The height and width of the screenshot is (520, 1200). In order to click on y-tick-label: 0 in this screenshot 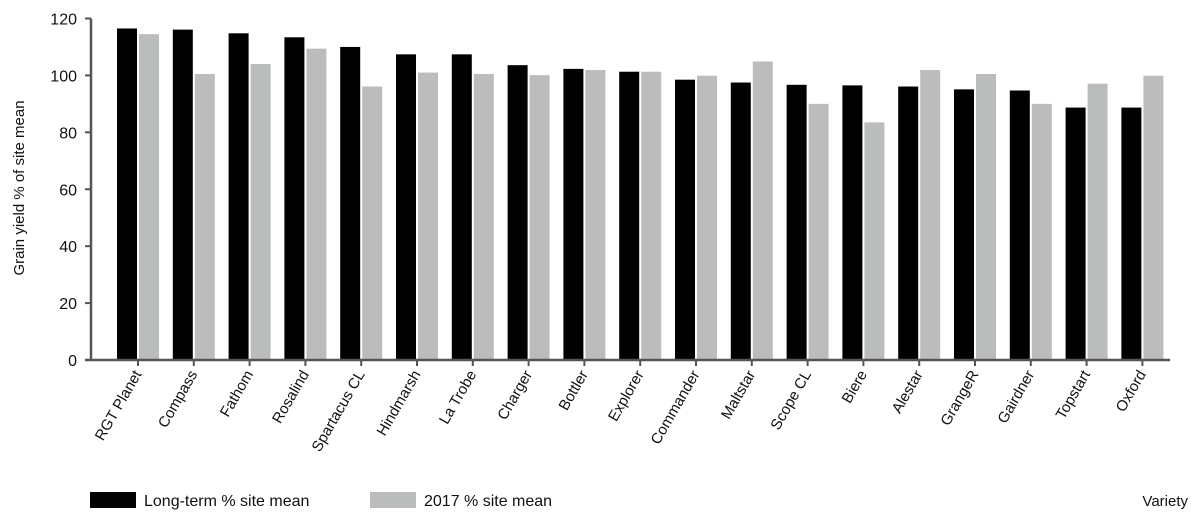, I will do `click(72, 361)`.